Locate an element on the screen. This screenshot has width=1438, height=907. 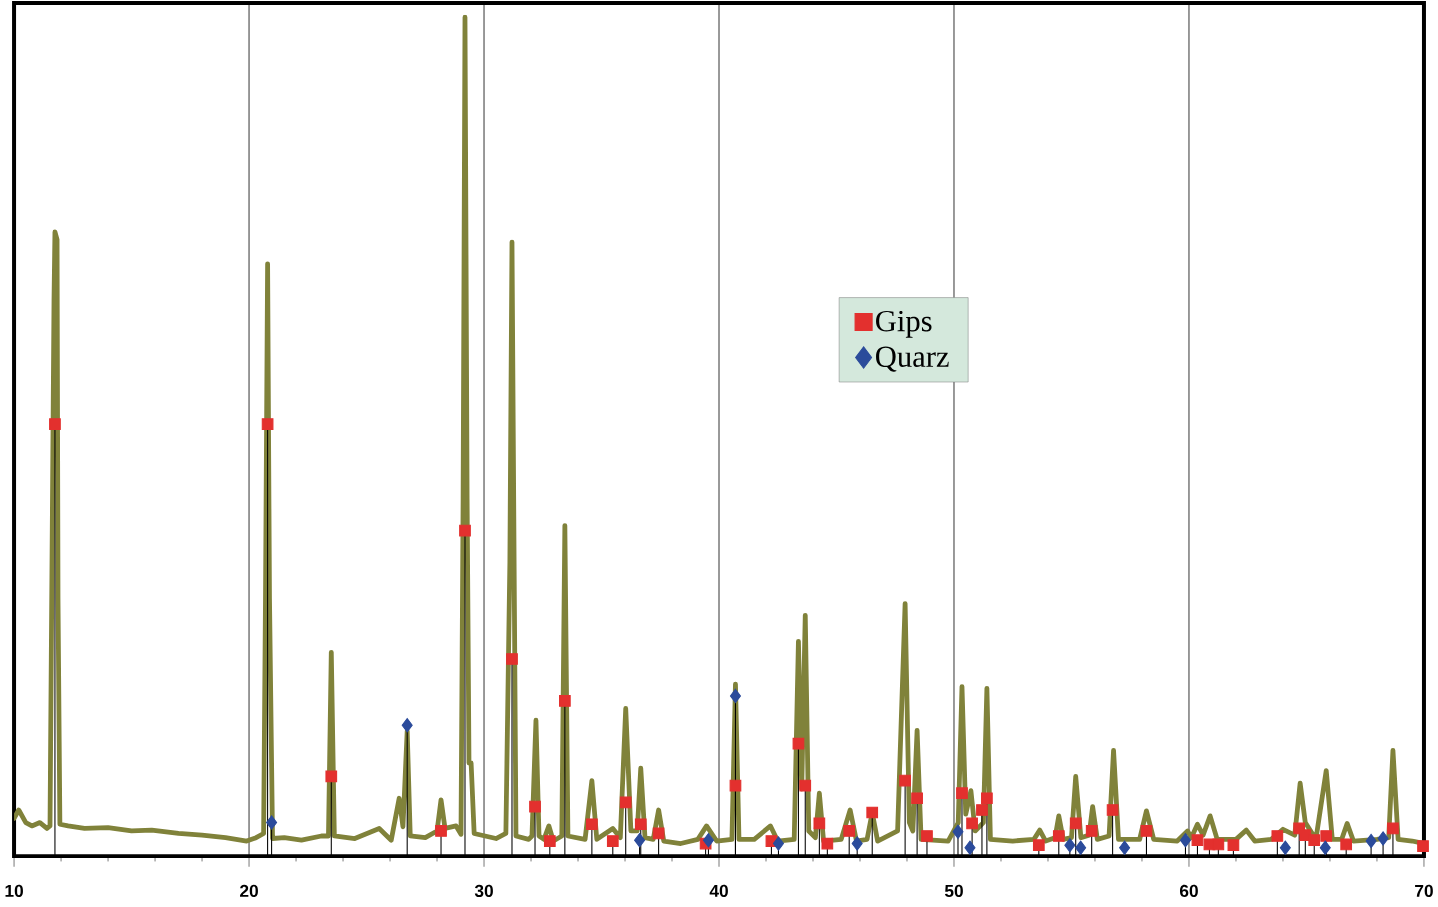
legend-label: Gips is located at coordinates (904, 324).